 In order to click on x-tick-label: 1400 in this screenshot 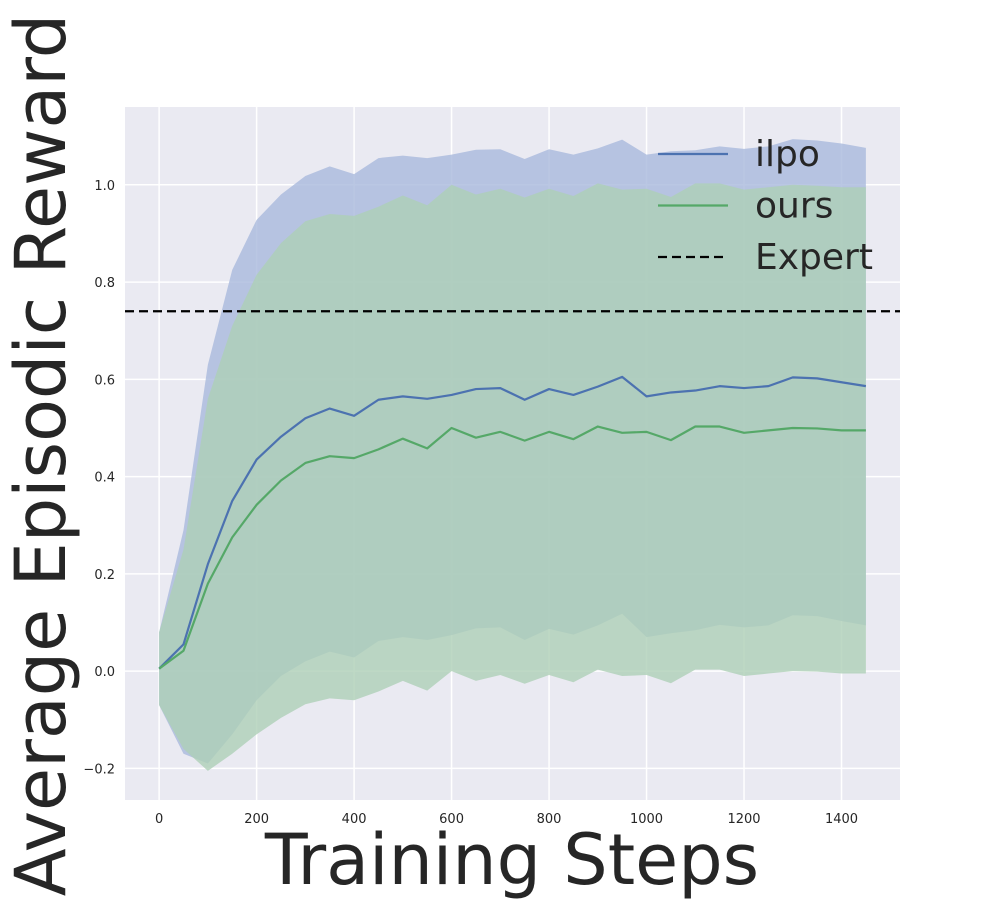, I will do `click(841, 819)`.